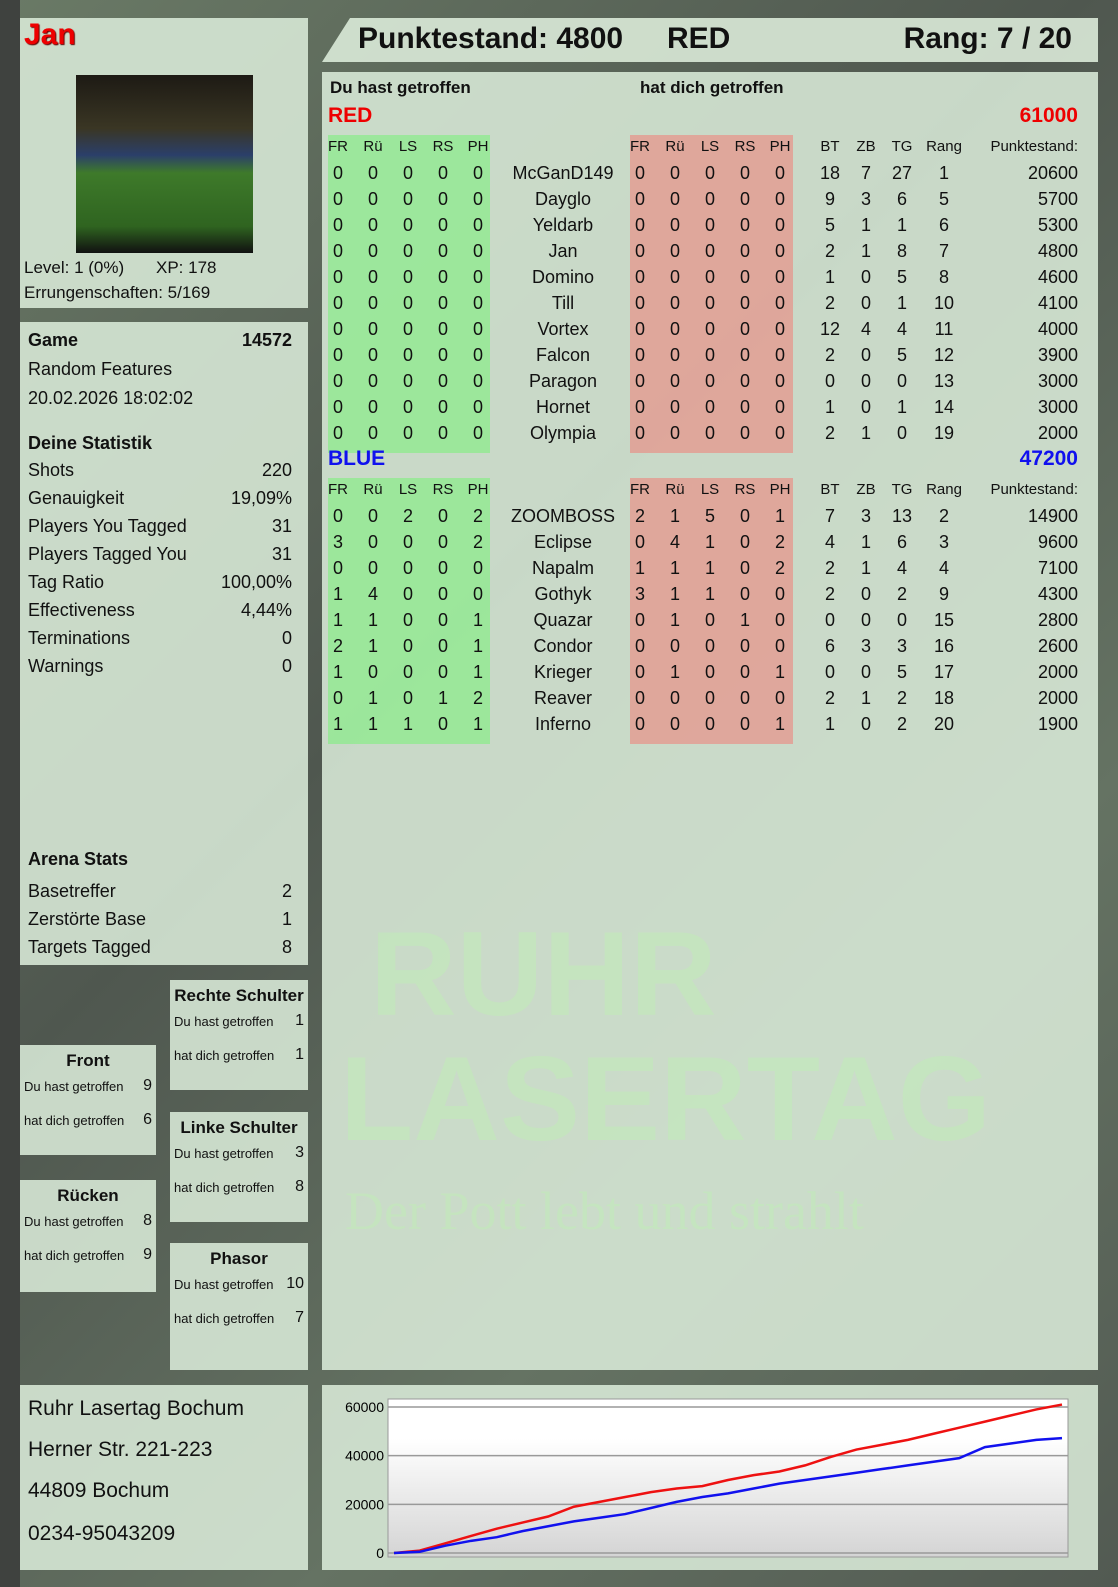 The image size is (1118, 1587). What do you see at coordinates (710, 146) in the screenshot?
I see `column-header: LS` at bounding box center [710, 146].